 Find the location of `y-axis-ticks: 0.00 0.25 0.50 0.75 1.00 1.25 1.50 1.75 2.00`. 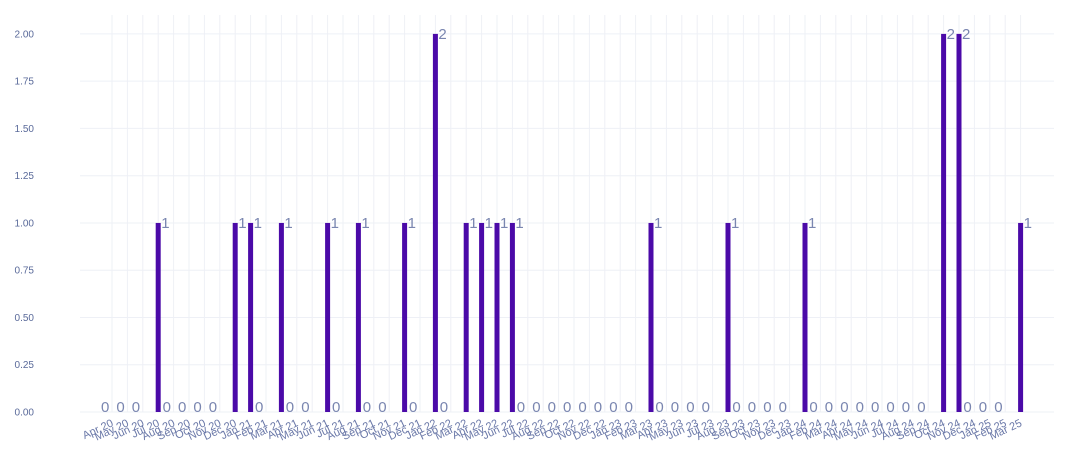

y-axis-ticks: 0.00 0.25 0.50 0.75 1.00 1.25 1.50 1.75 2.00 is located at coordinates (25, 223).